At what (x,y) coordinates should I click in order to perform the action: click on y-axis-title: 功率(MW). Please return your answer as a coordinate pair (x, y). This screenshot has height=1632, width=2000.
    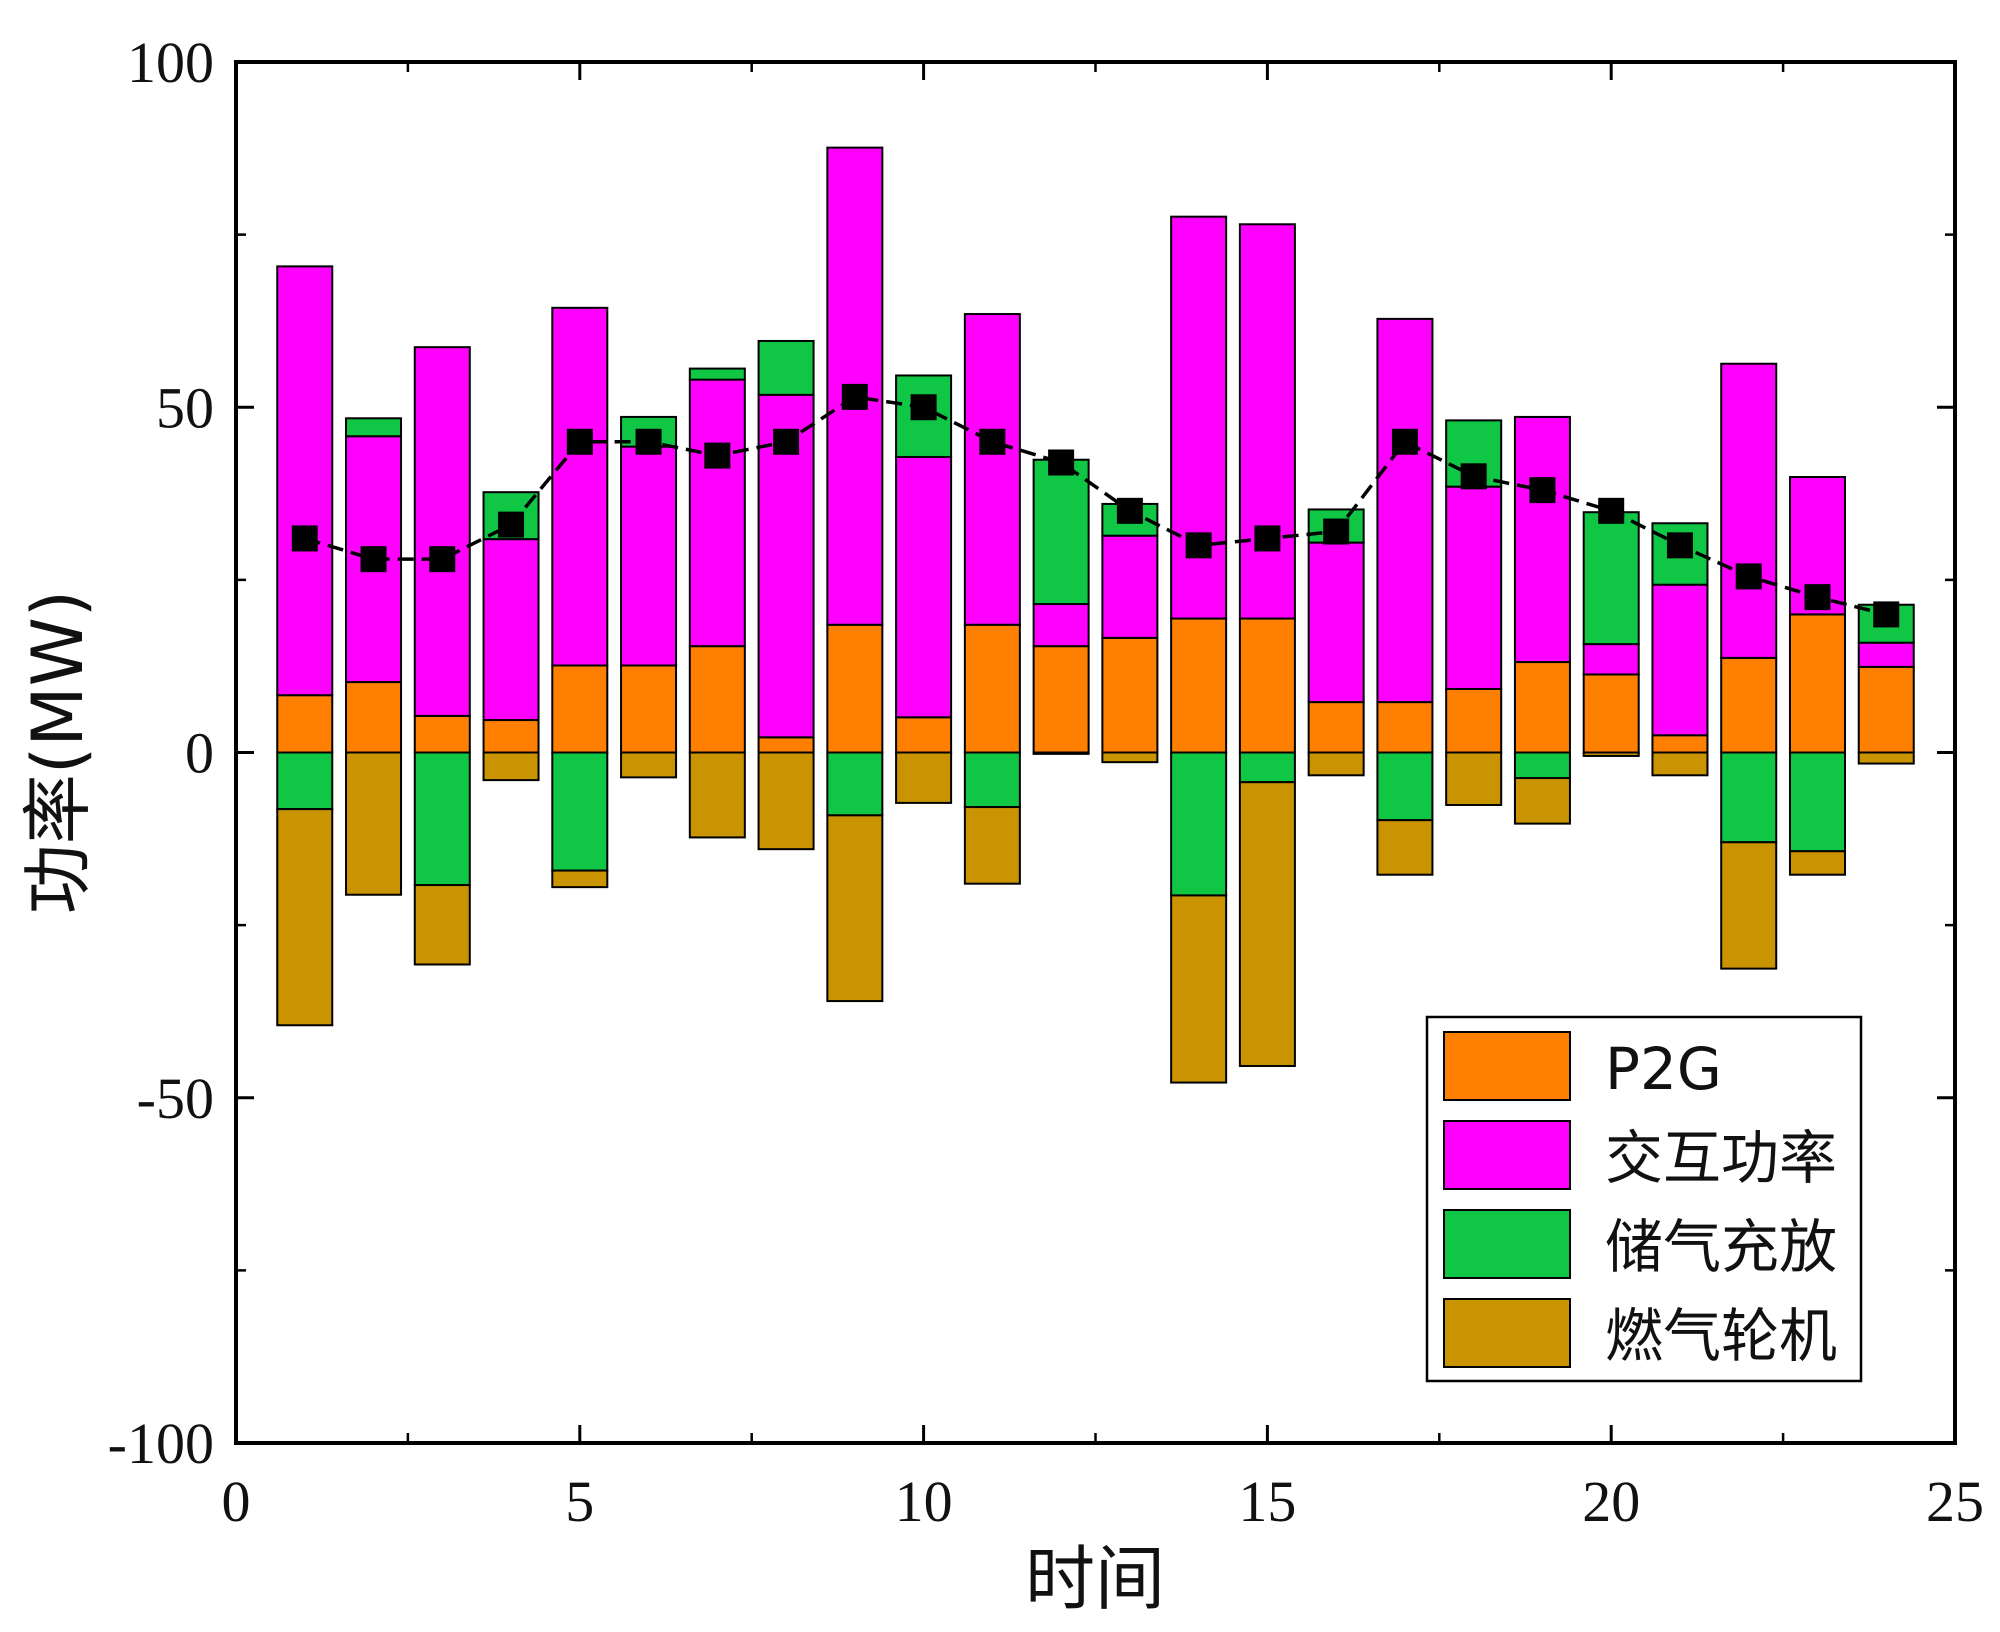
    Looking at the image, I should click on (58, 752).